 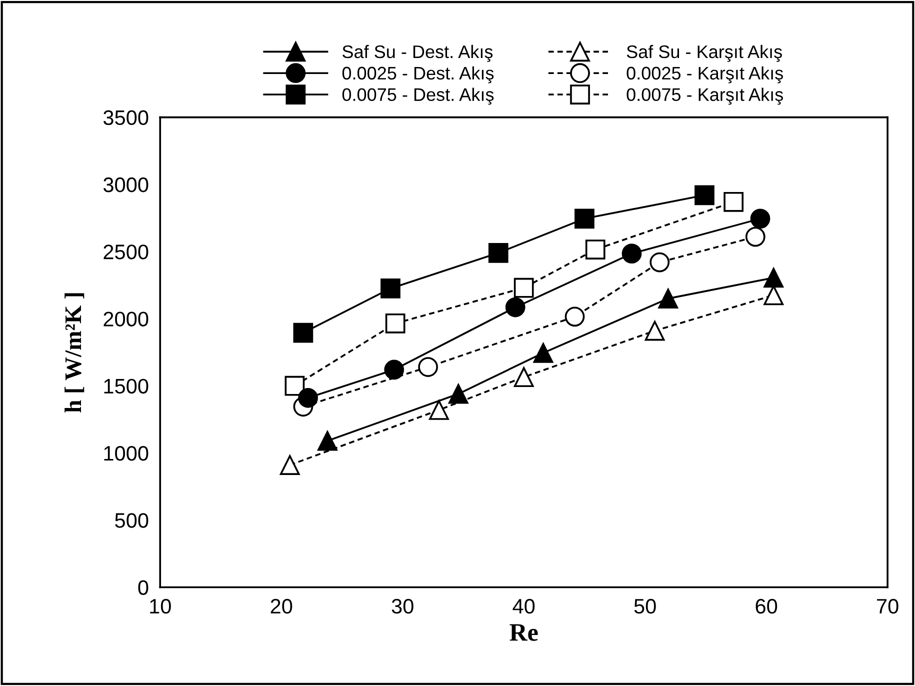 What do you see at coordinates (767, 606) in the screenshot?
I see `x-tick-label: 60` at bounding box center [767, 606].